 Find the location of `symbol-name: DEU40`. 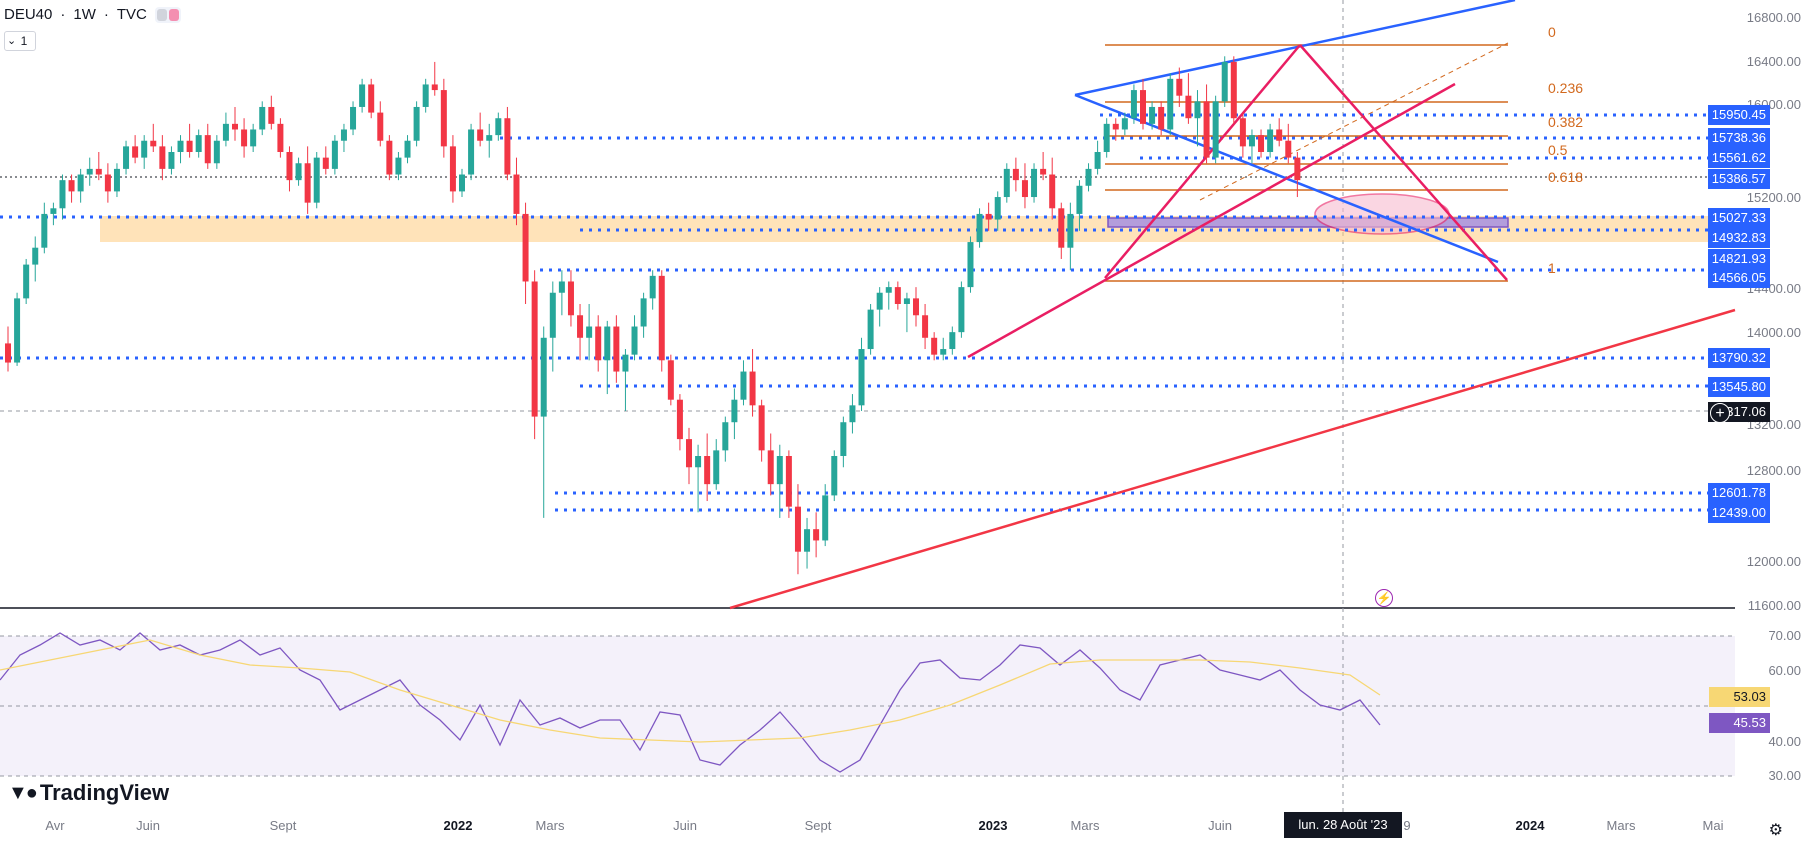

symbol-name: DEU40 is located at coordinates (28, 14).